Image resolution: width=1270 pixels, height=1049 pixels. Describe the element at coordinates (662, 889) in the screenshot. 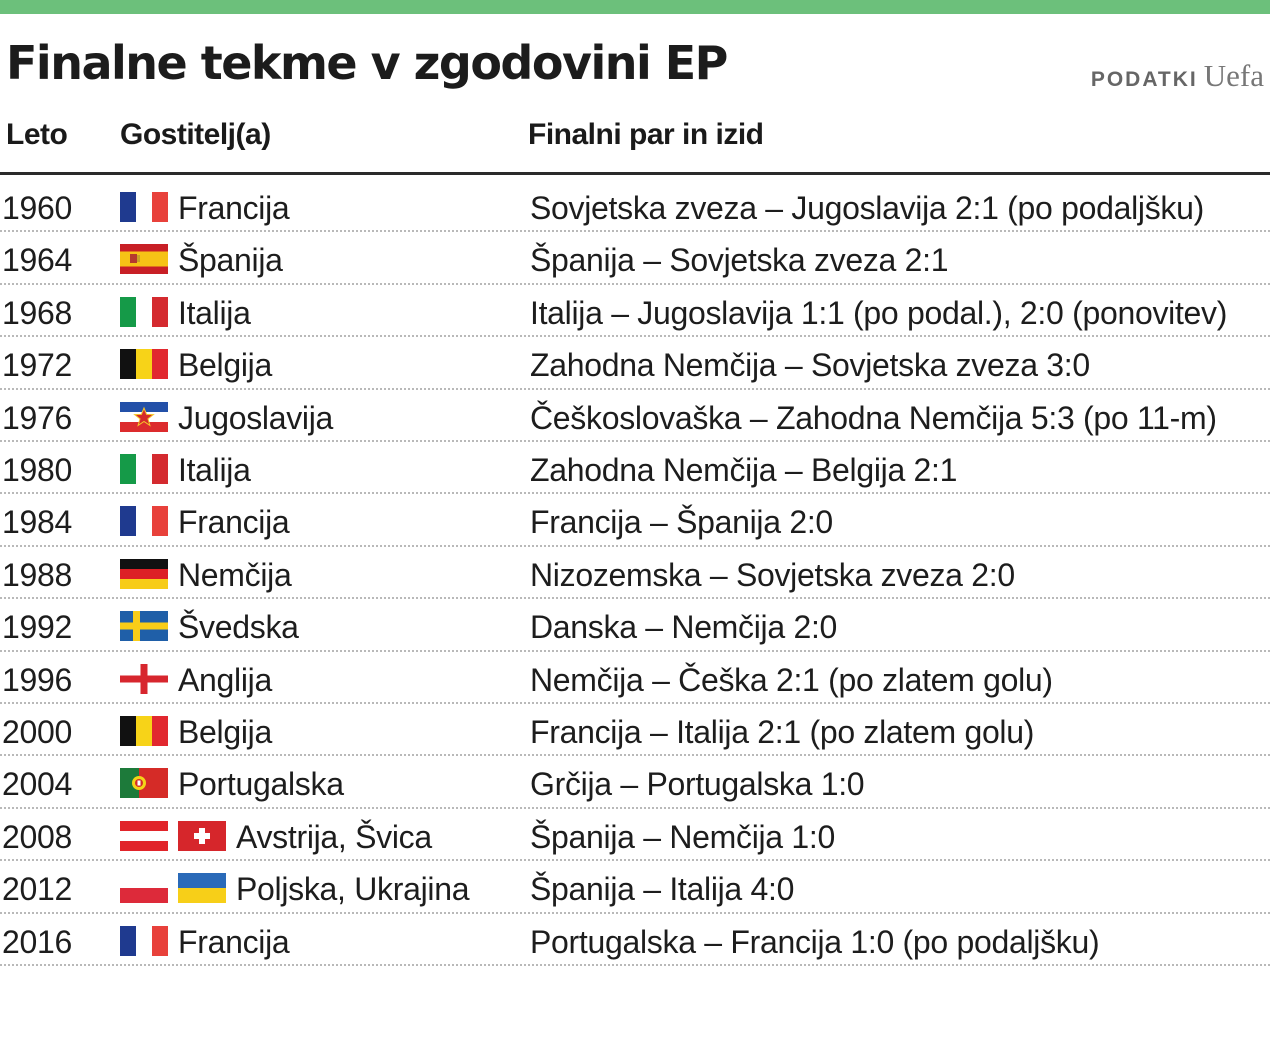

I see `row-final: Španija – Italija 4:0` at that location.